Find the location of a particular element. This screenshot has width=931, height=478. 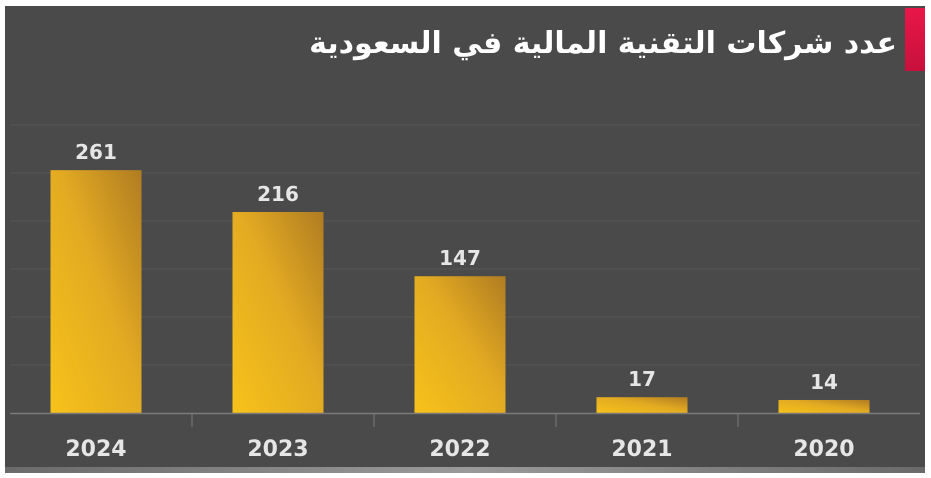

data-label-2020: 14 is located at coordinates (824, 382).